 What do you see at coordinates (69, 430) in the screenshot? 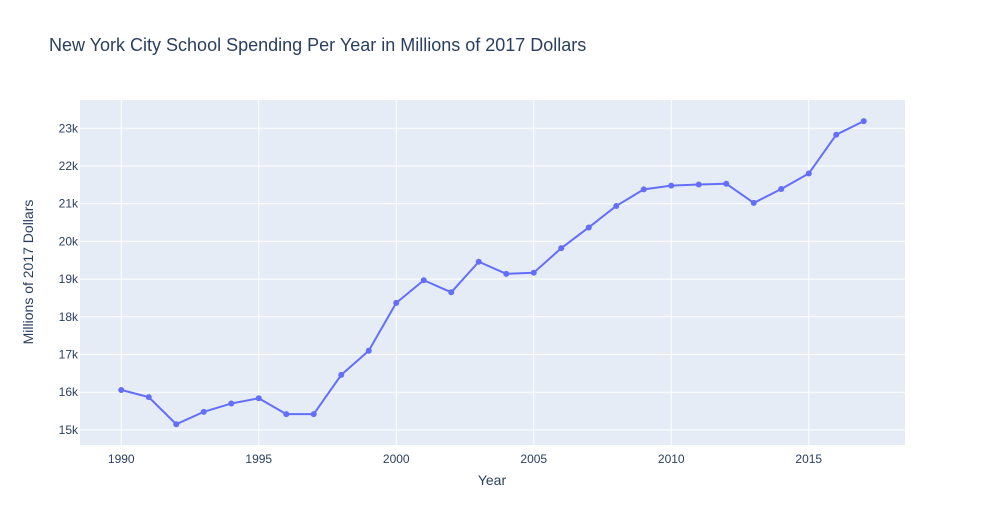
I see `y-tick-label: 15k` at bounding box center [69, 430].